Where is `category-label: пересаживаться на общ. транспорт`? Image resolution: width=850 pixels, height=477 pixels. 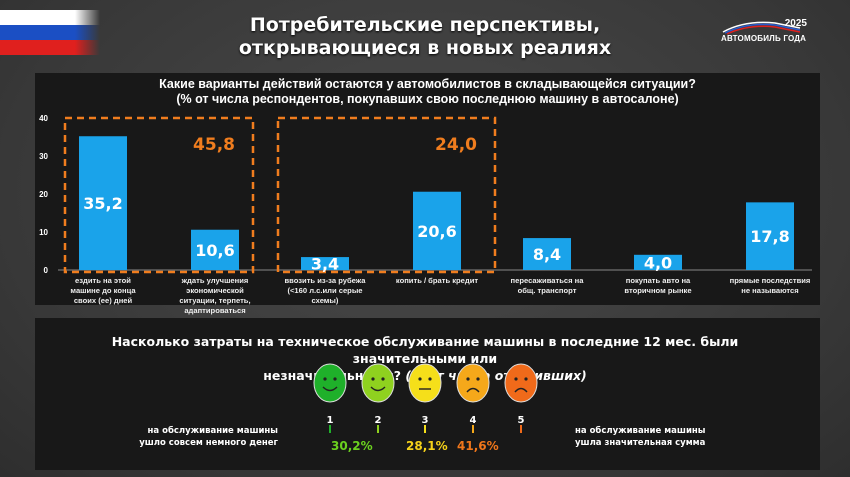 category-label: пересаживаться на общ. транспорт is located at coordinates (547, 285).